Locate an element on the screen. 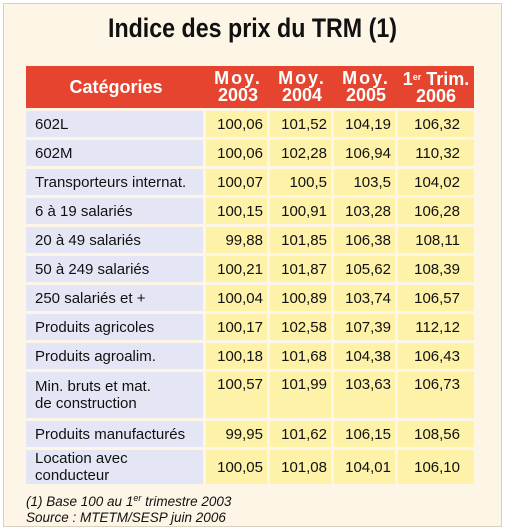  value-2003: 100,05 is located at coordinates (238, 467).